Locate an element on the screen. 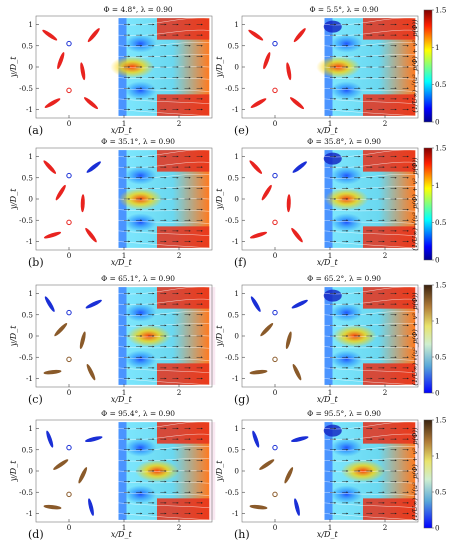 The width and height of the screenshot is (461, 550). y-tick-label: 0 is located at coordinates (236, 199).